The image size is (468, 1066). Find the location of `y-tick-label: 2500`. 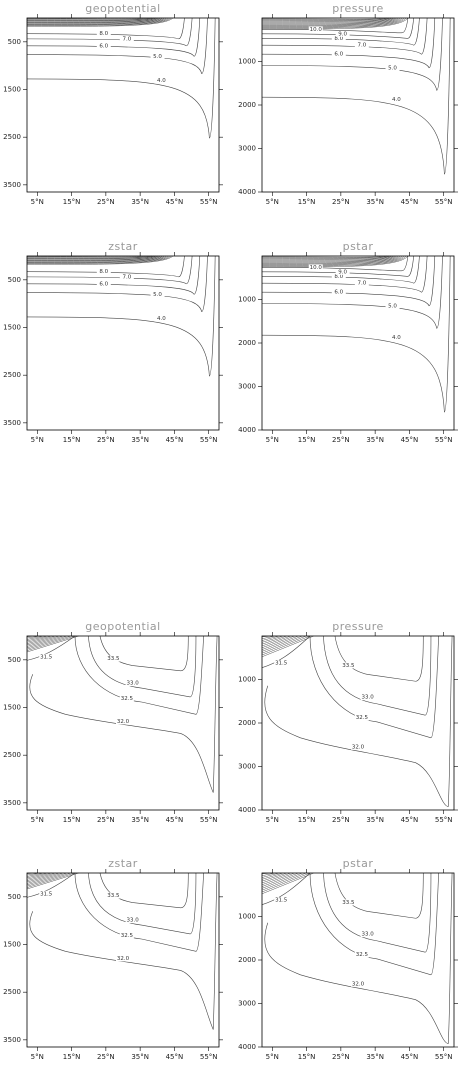

y-tick-label: 2500 is located at coordinates (12, 375).